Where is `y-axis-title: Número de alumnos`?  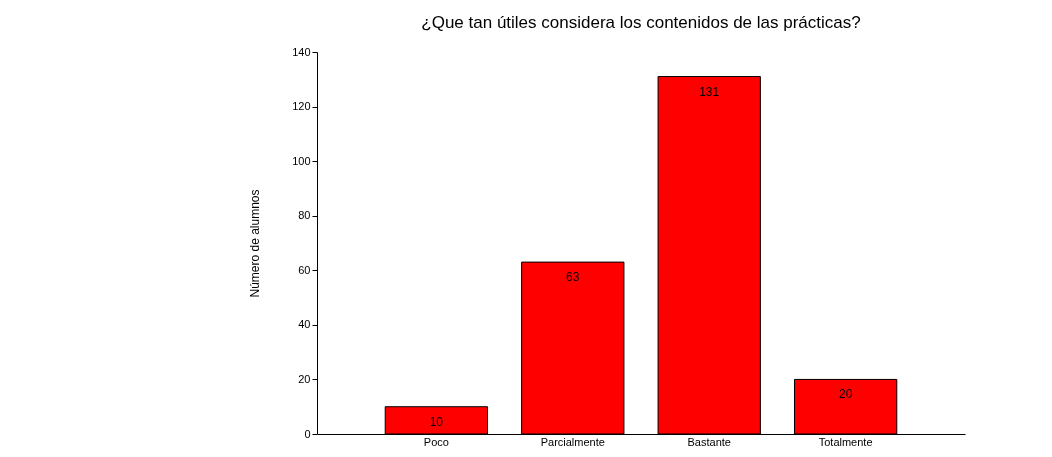
y-axis-title: Número de alumnos is located at coordinates (255, 243).